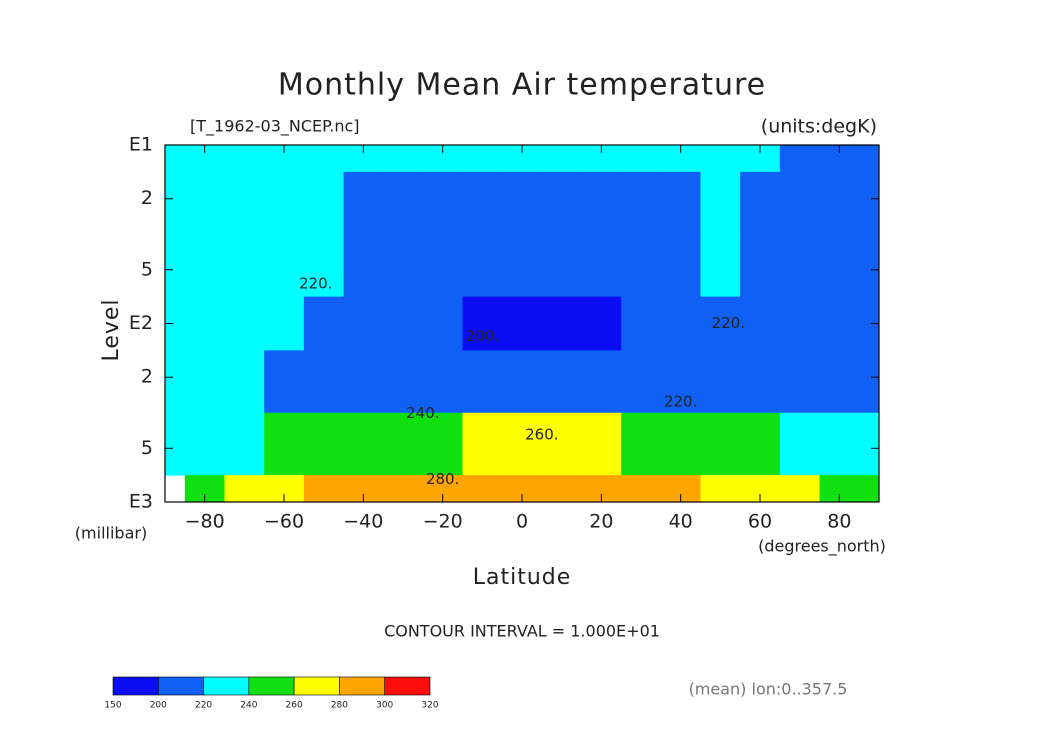  What do you see at coordinates (147, 377) in the screenshot?
I see `y-tick-label: 2` at bounding box center [147, 377].